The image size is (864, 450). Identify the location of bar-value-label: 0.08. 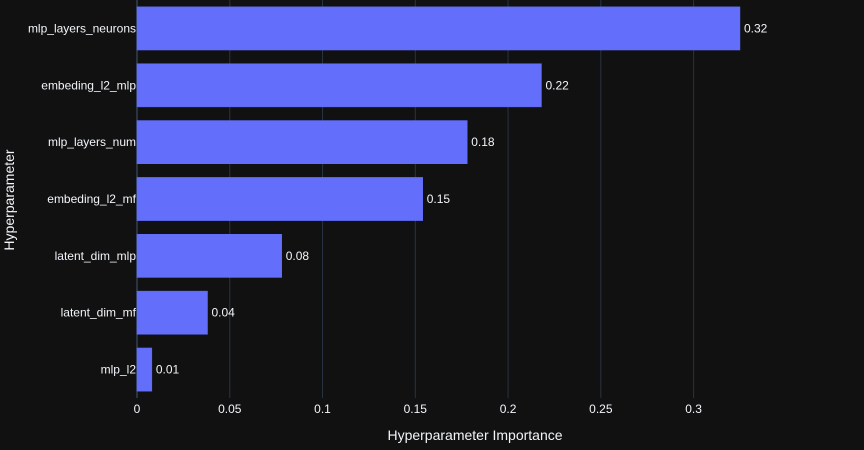
(298, 256).